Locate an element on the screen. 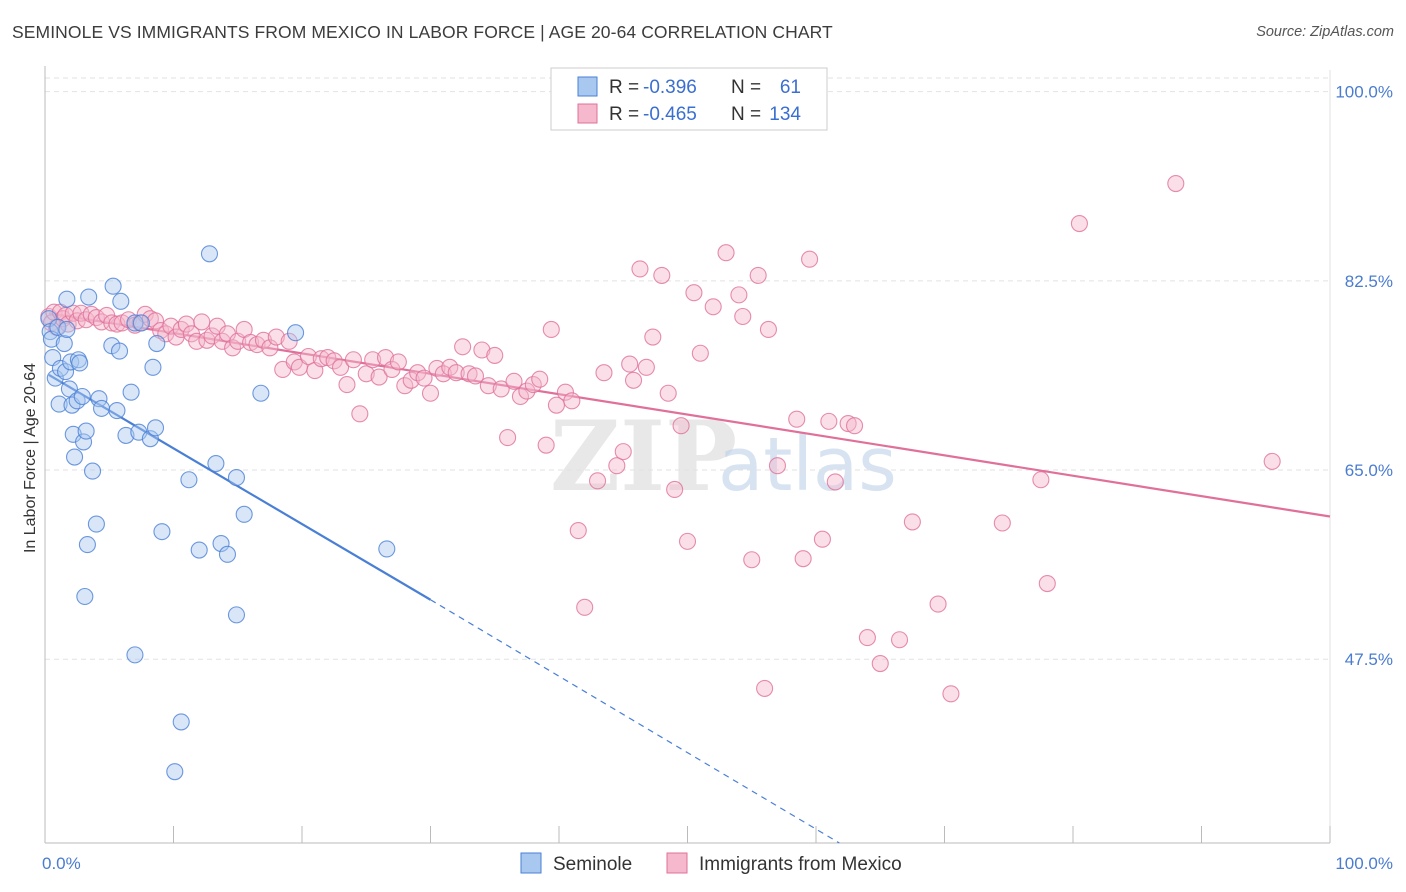  bottom-legend: Seminole Immigrants from Mexico is located at coordinates (711, 863).